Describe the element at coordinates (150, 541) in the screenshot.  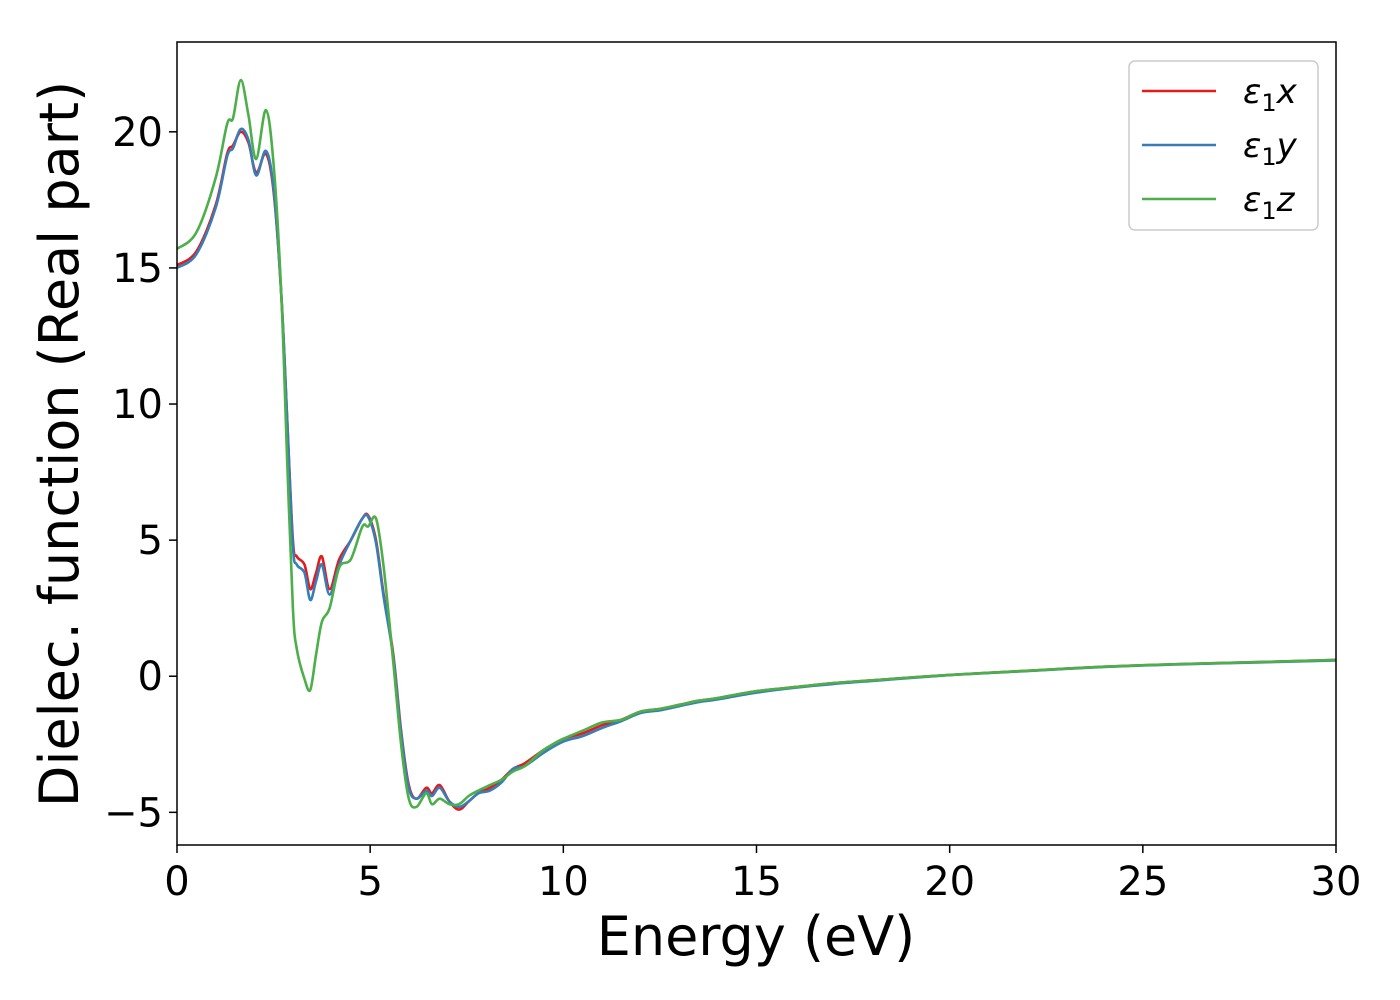
I see `y-tick-label: 5` at that location.